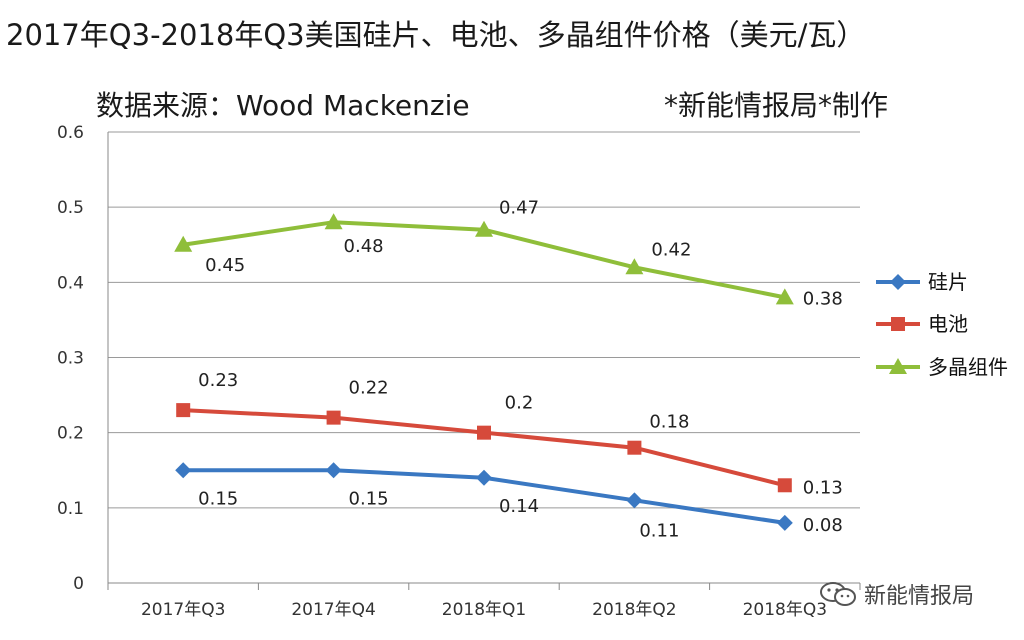 This screenshot has height=640, width=1024. What do you see at coordinates (519, 208) in the screenshot?
I see `data-label: 0.47` at bounding box center [519, 208].